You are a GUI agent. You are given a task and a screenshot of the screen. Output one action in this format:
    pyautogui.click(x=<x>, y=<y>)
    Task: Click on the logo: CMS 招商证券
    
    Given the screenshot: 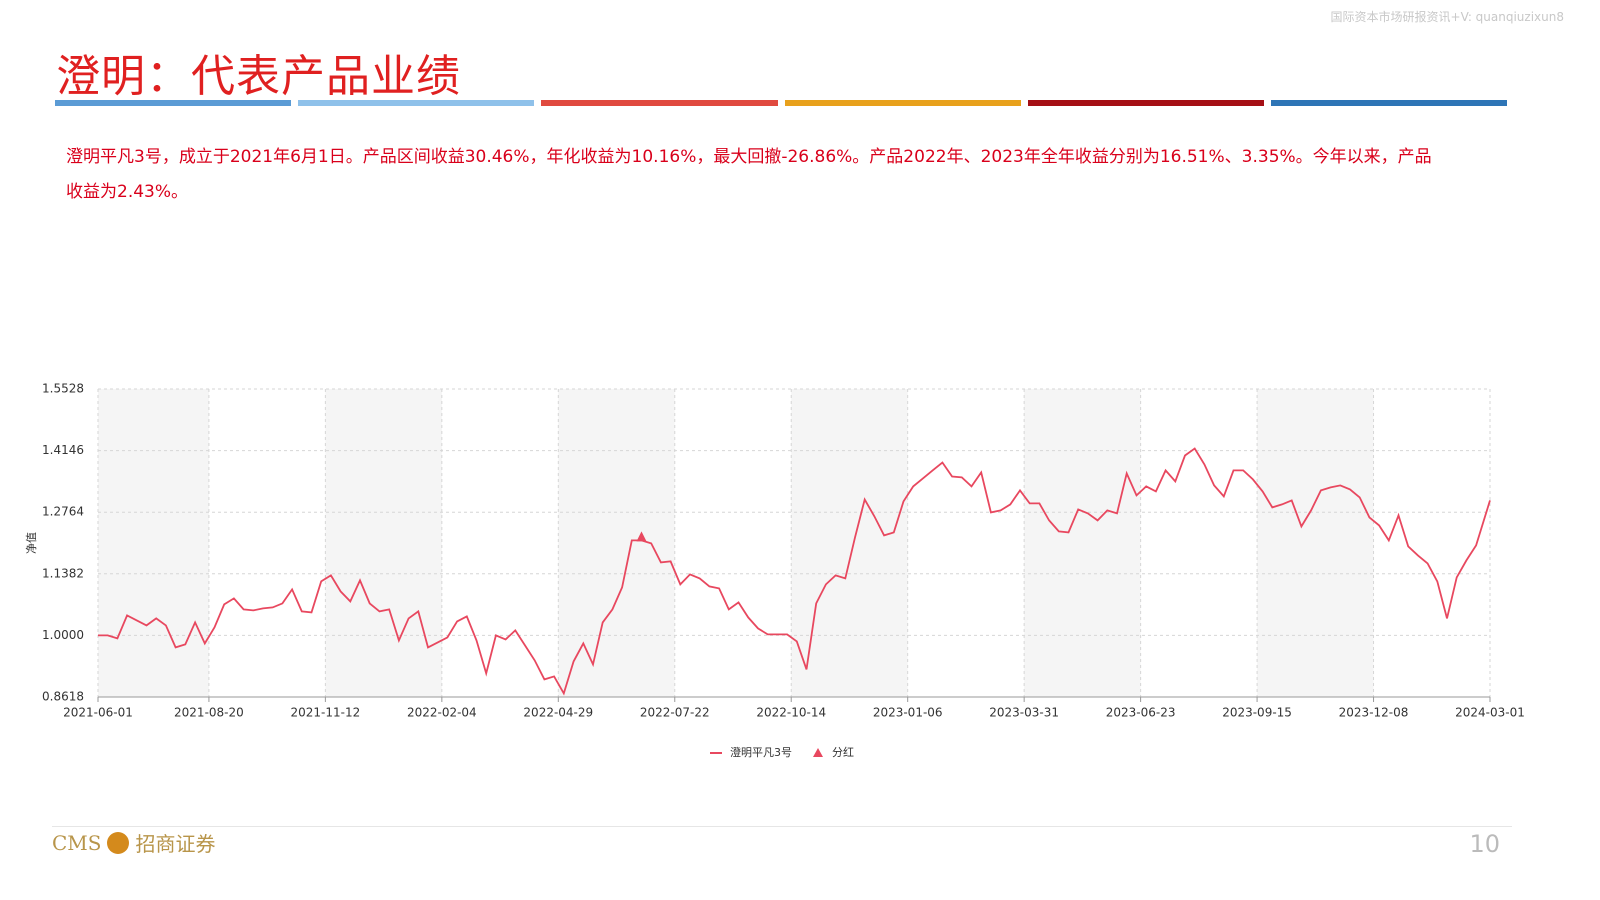 What is the action you would take?
    pyautogui.click(x=133, y=842)
    